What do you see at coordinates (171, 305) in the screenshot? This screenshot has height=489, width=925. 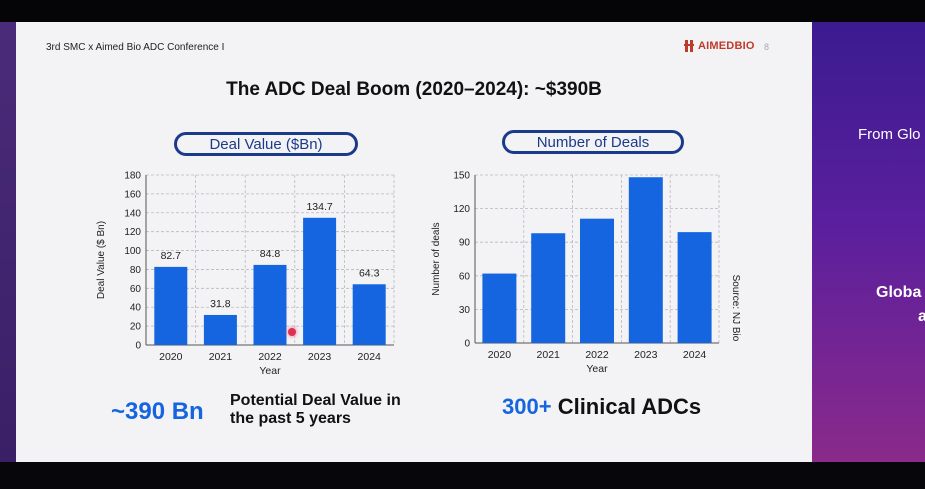 I see `deal-value-bar-2020` at bounding box center [171, 305].